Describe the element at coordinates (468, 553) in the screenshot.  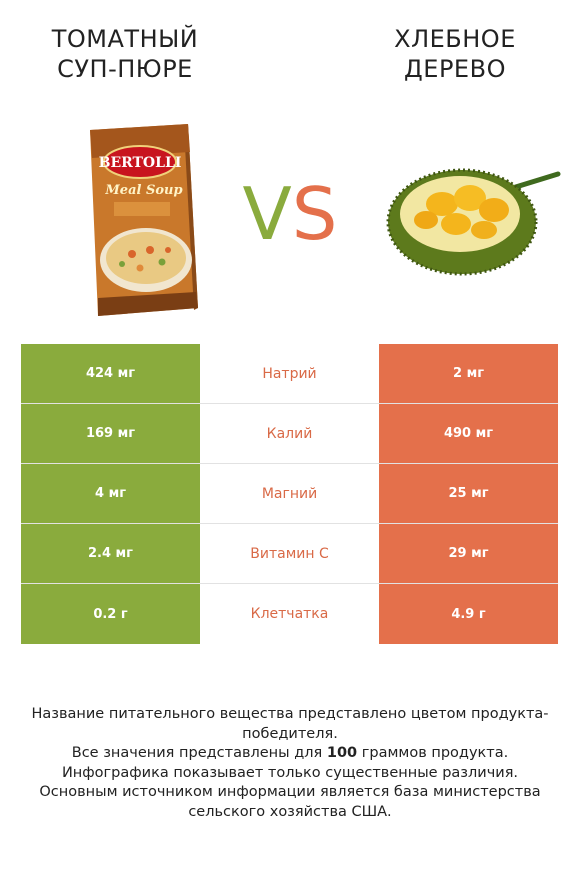
I see `right-value: 29 мг` at that location.